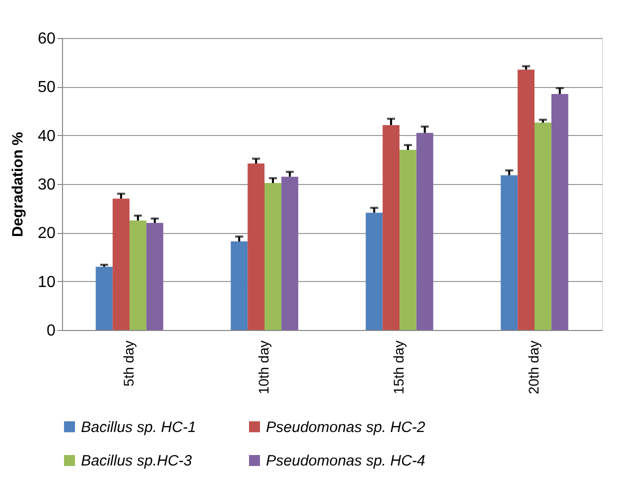 This screenshot has width=637, height=501. What do you see at coordinates (51, 331) in the screenshot?
I see `y-tick-label: 0` at bounding box center [51, 331].